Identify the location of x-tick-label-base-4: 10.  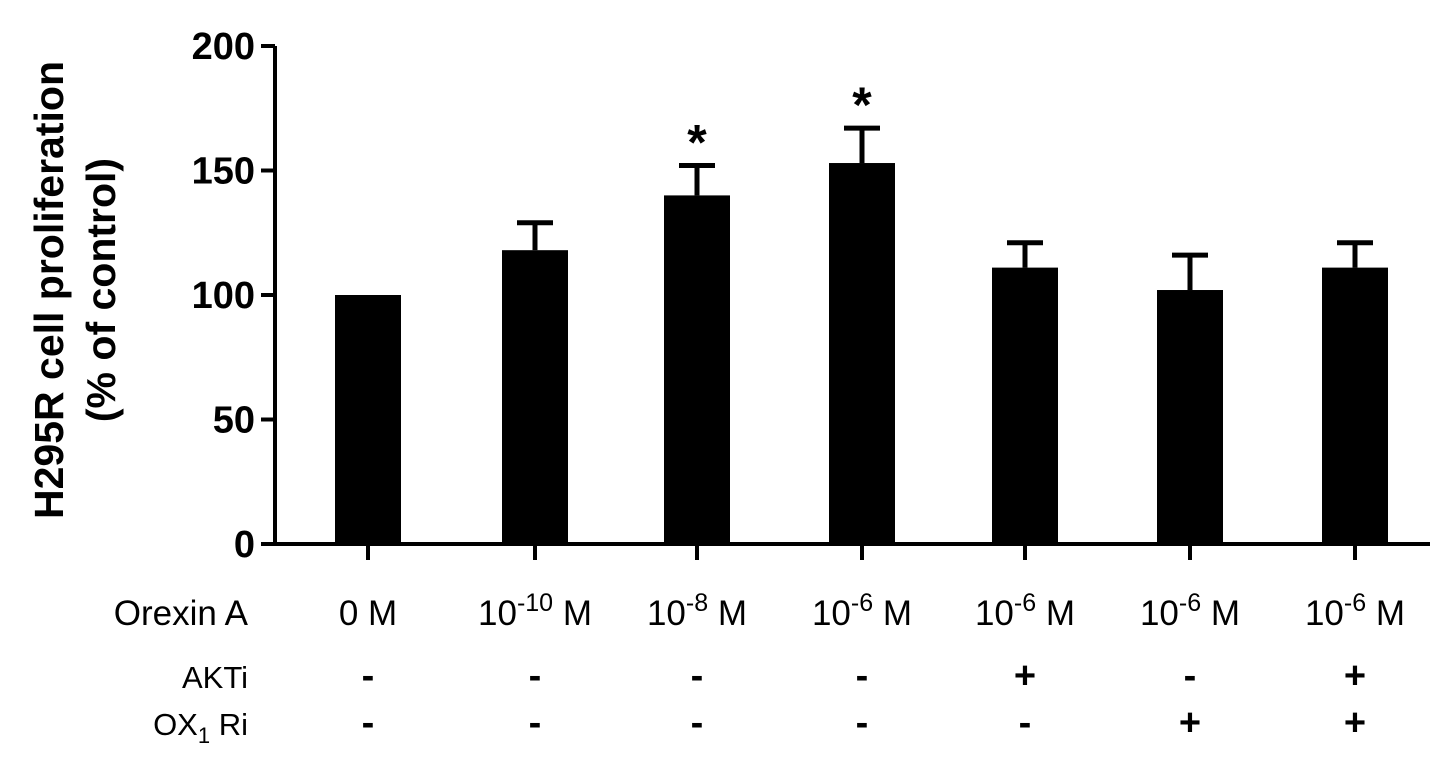
(994, 613).